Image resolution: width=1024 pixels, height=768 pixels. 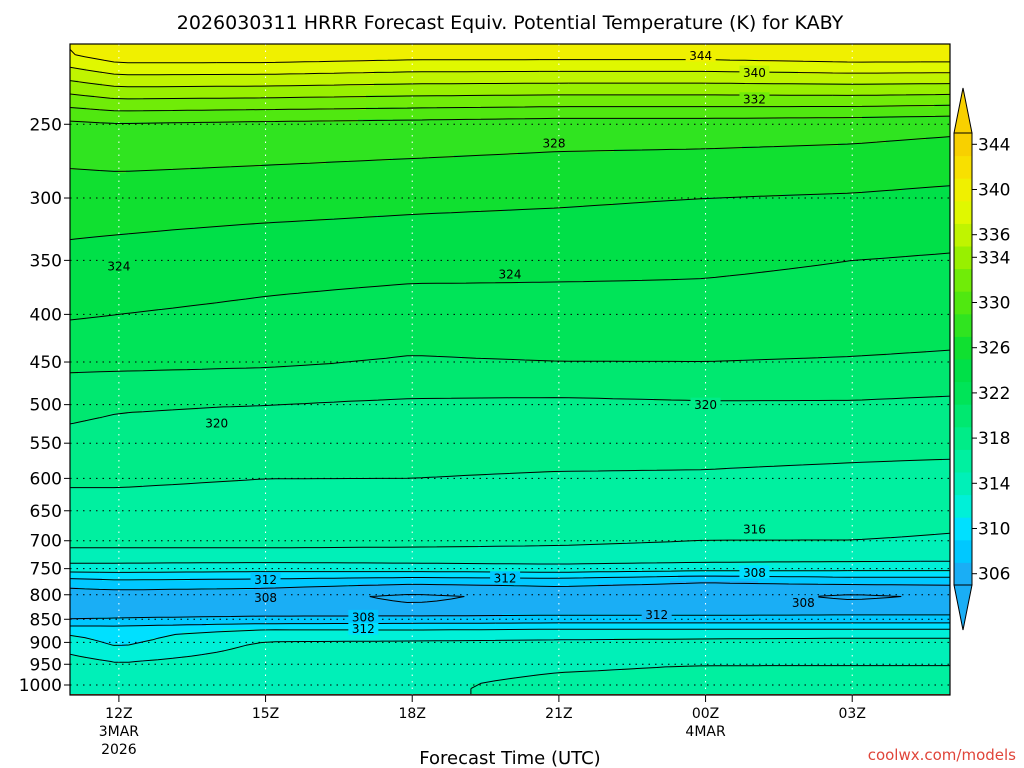 What do you see at coordinates (46, 512) in the screenshot?
I see `y-tick-label: 650` at bounding box center [46, 512].